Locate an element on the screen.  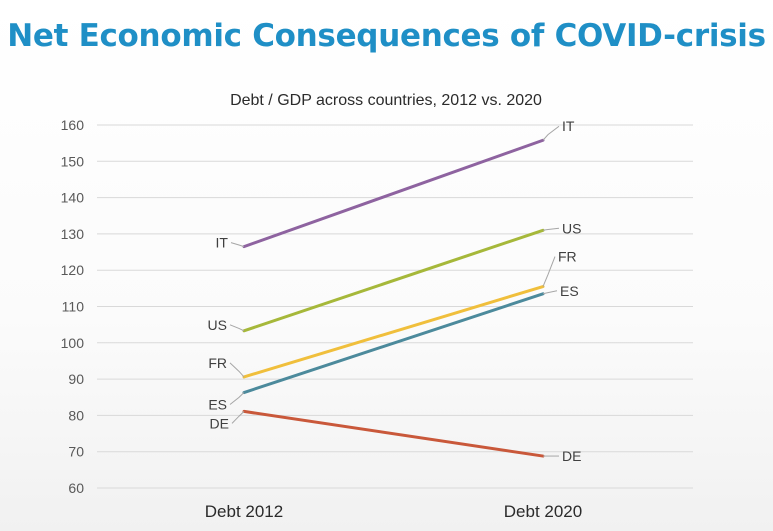
y-tick-label: 150 is located at coordinates (73, 161).